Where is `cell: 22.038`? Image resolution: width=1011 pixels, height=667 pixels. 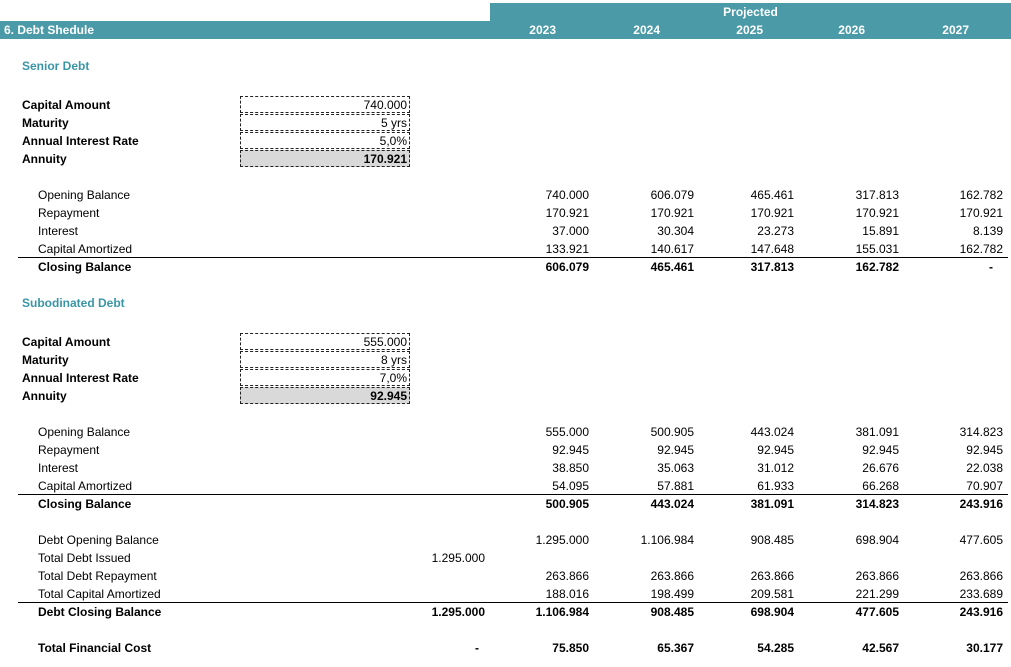 cell: 22.038 is located at coordinates (984, 468).